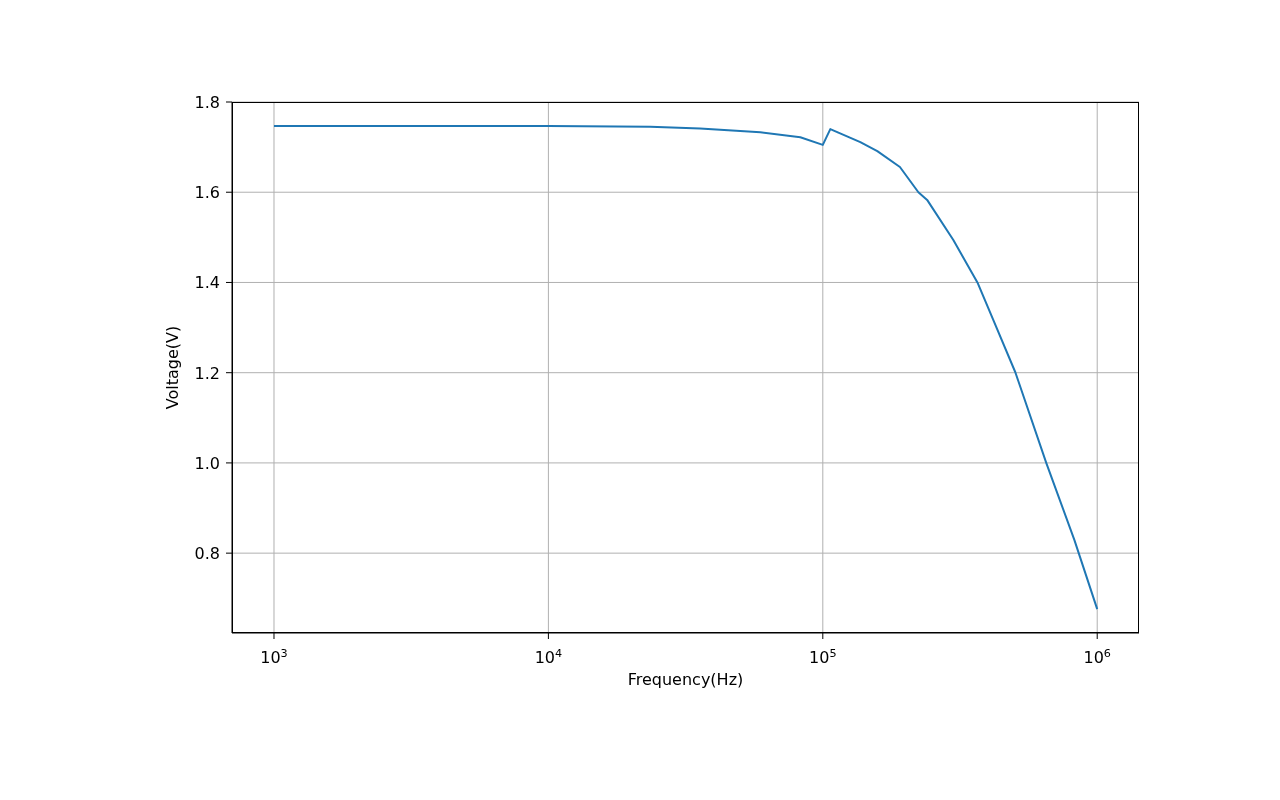 This screenshot has width=1280, height=800. I want to click on y-tick-label: 0.8, so click(207, 554).